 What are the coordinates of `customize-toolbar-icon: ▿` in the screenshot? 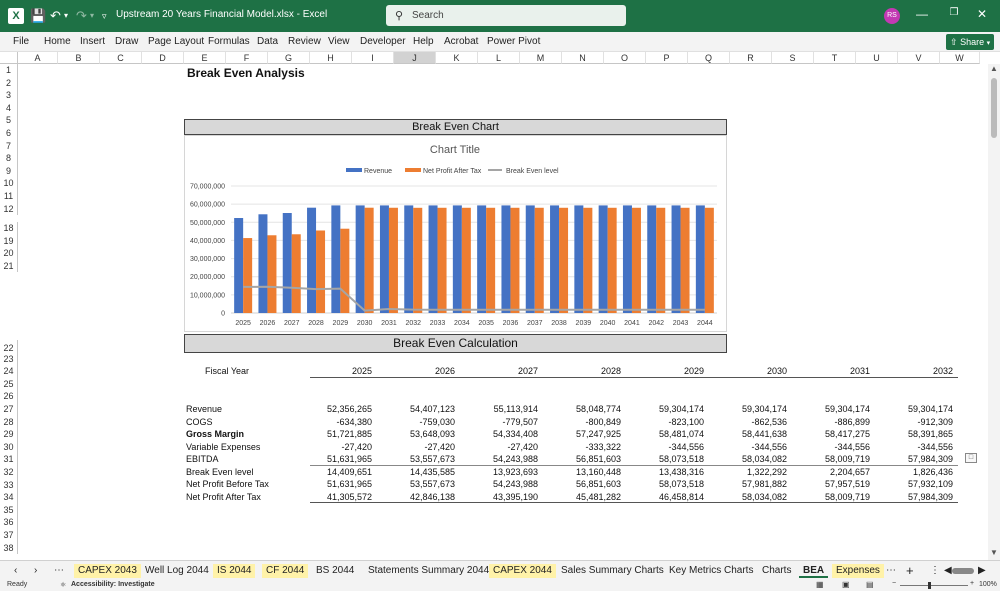 It's located at (104, 16).